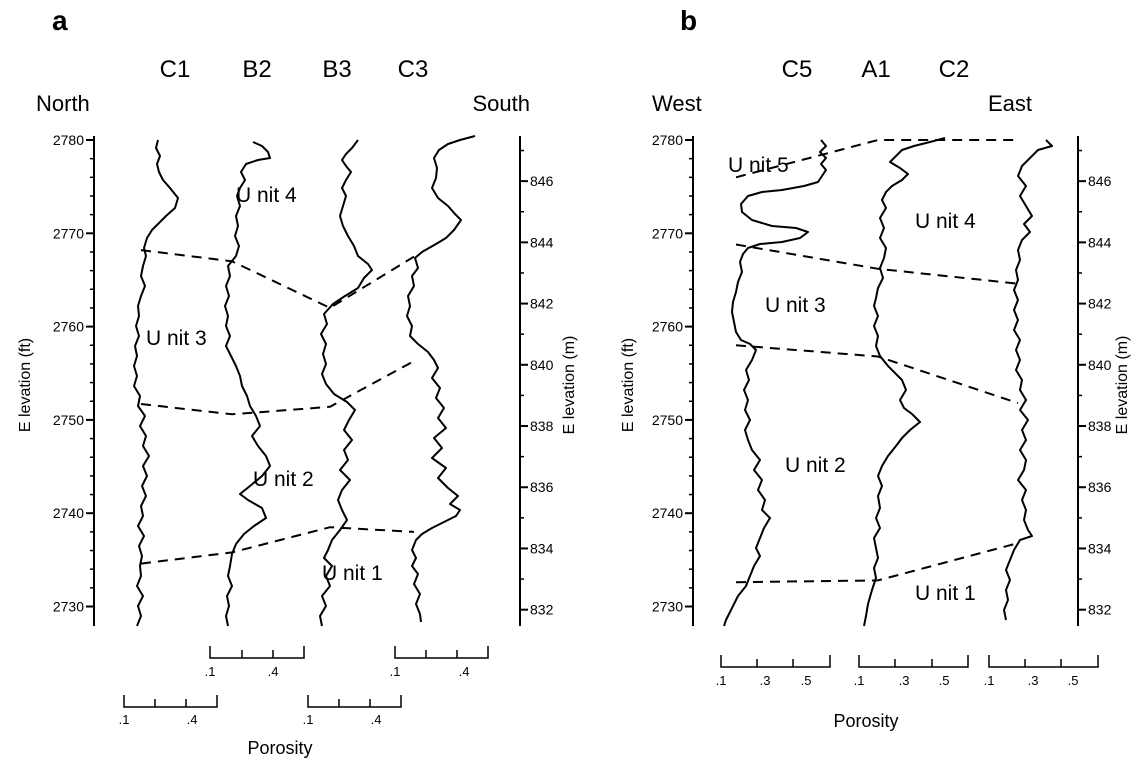 The height and width of the screenshot is (764, 1143). I want to click on unit-label-1-b: U nit 1, so click(945, 593).